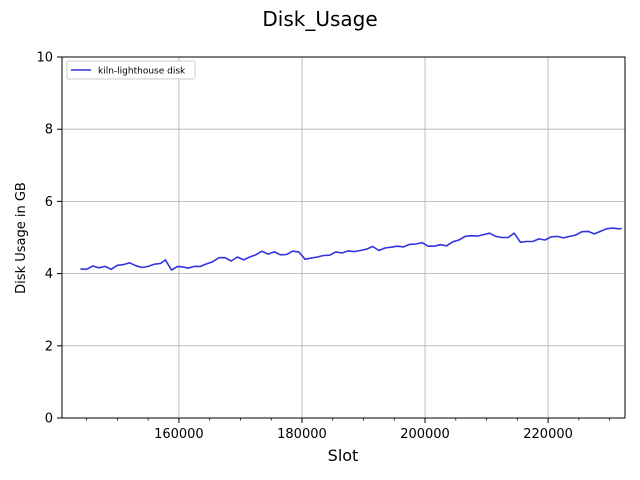 The height and width of the screenshot is (480, 640). I want to click on x-tick-label: 200000, so click(425, 434).